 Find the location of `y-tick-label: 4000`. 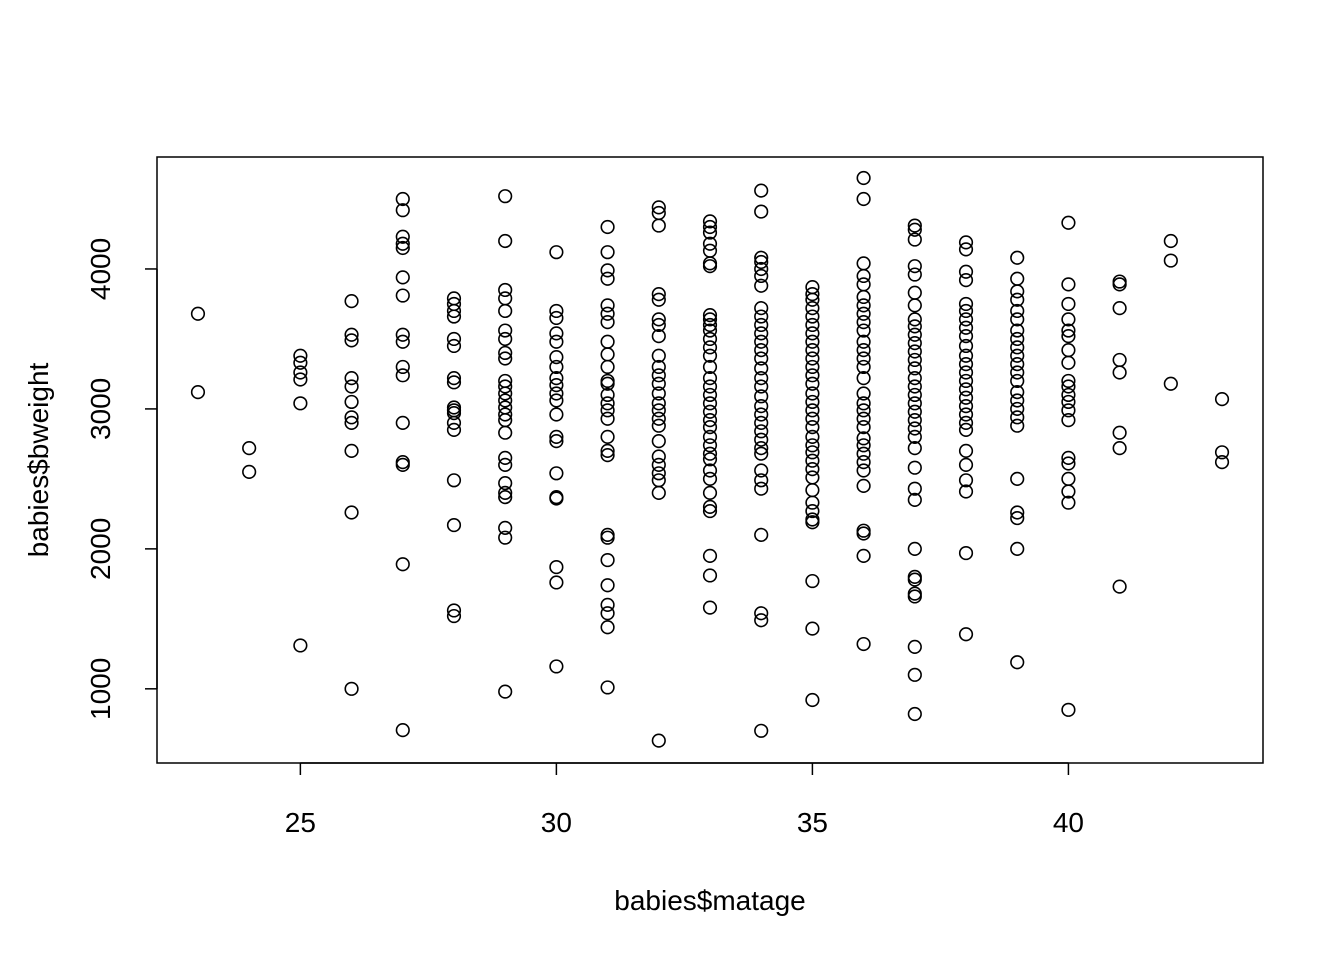

y-tick-label: 4000 is located at coordinates (100, 269).